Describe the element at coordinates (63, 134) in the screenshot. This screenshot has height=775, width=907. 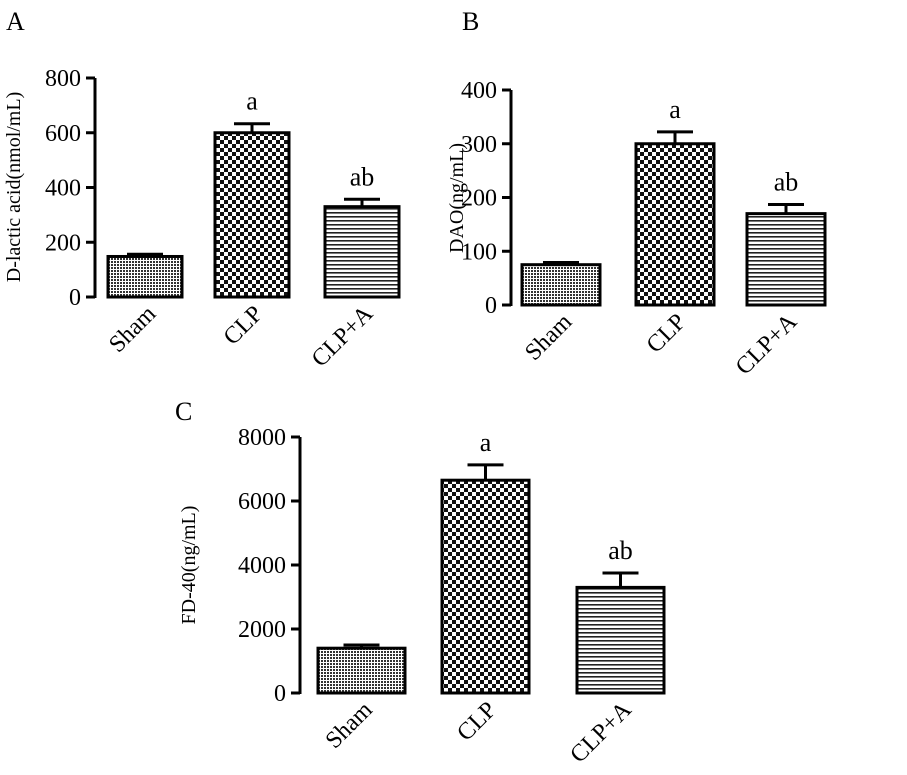
I see `y-tick-label: 600` at that location.